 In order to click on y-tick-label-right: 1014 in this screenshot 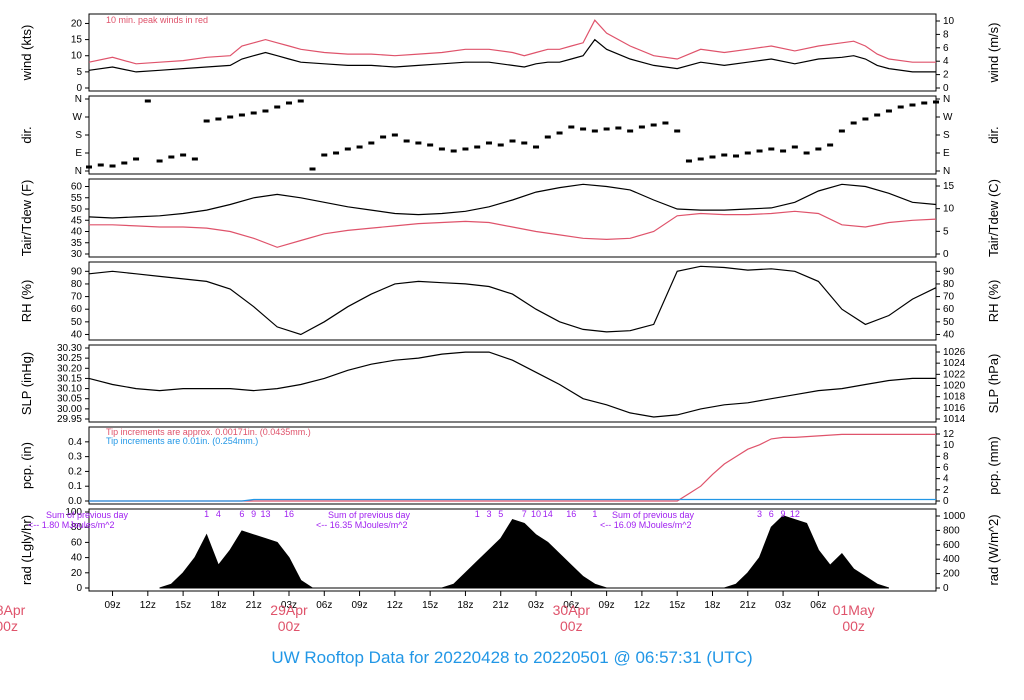, I will do `click(954, 419)`.